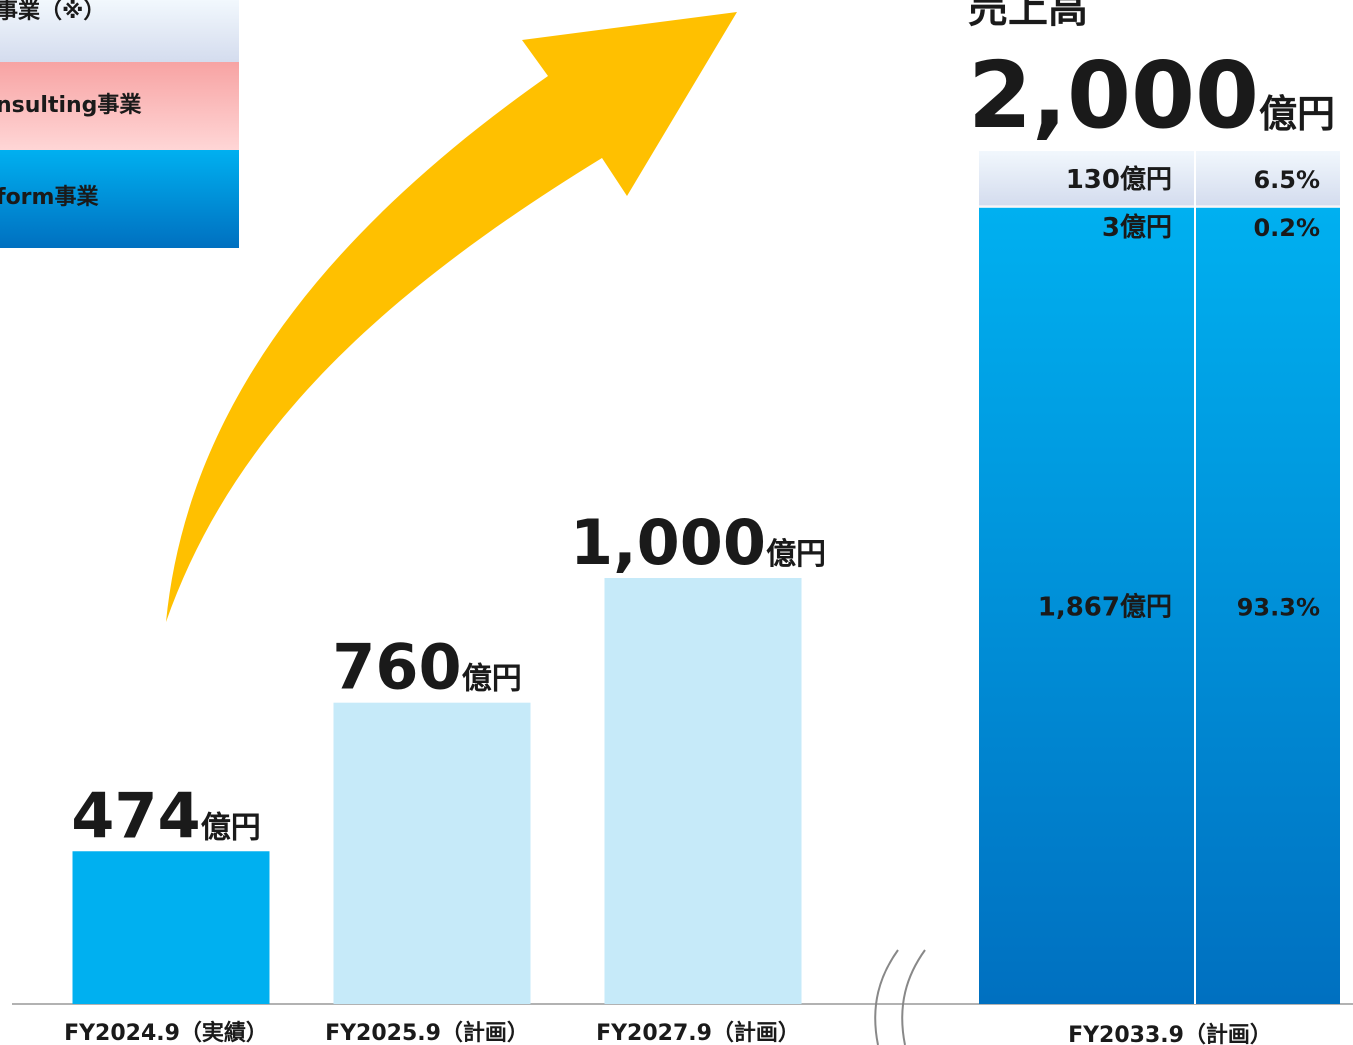 The height and width of the screenshot is (1045, 1353). What do you see at coordinates (1111, 228) in the screenshot?
I see `segment-number: 3` at bounding box center [1111, 228].